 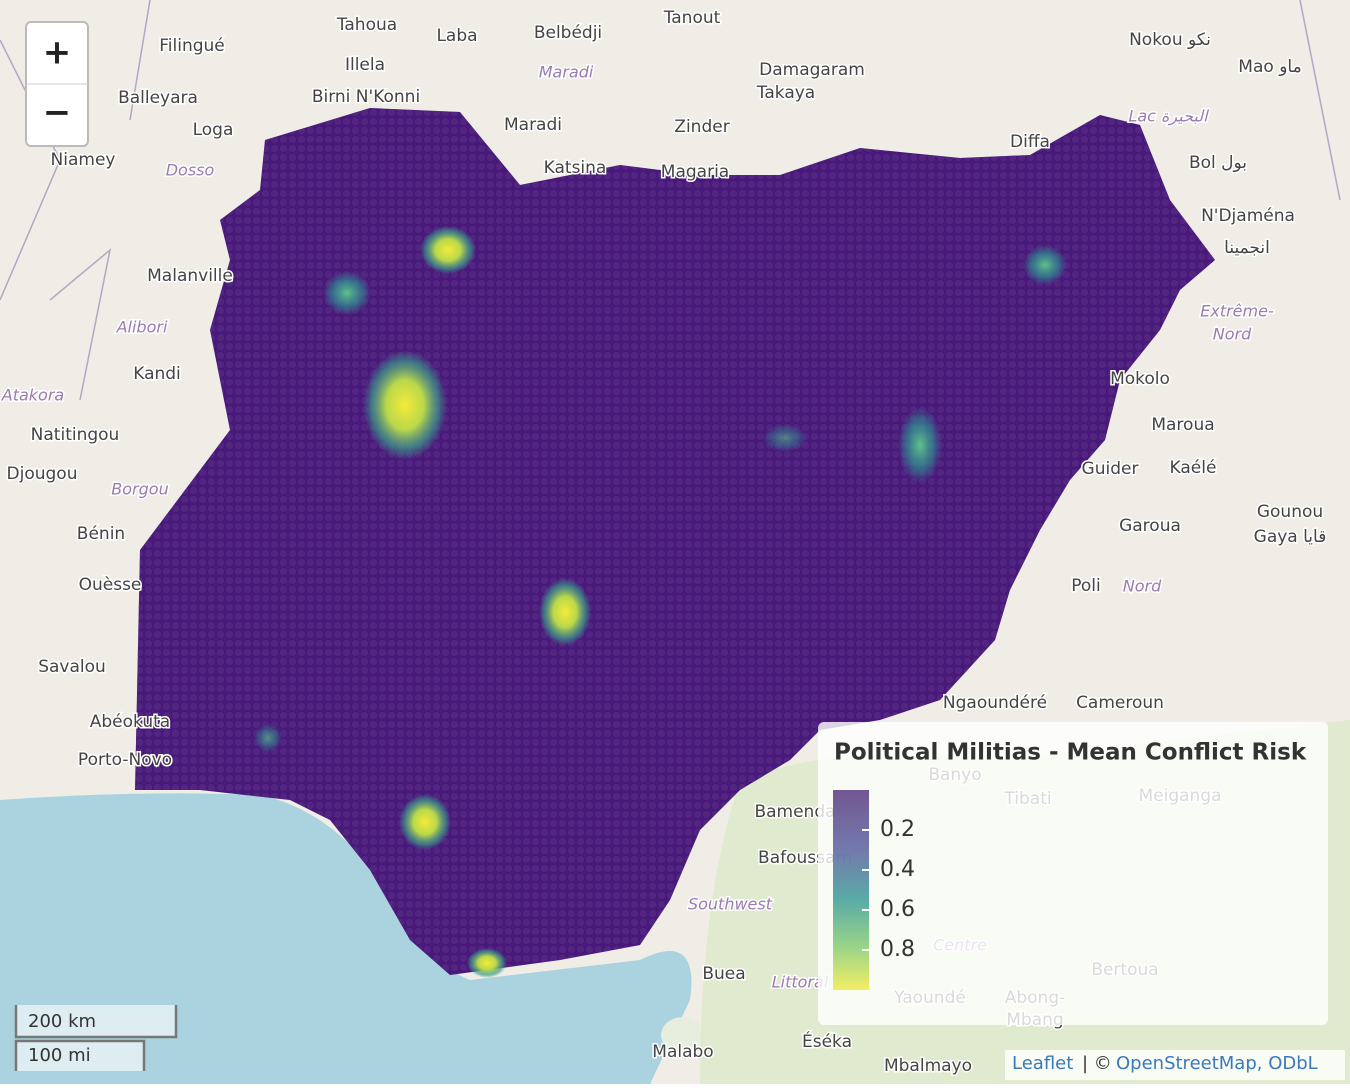 What do you see at coordinates (57, 84) in the screenshot?
I see `zoom-control: + −` at bounding box center [57, 84].